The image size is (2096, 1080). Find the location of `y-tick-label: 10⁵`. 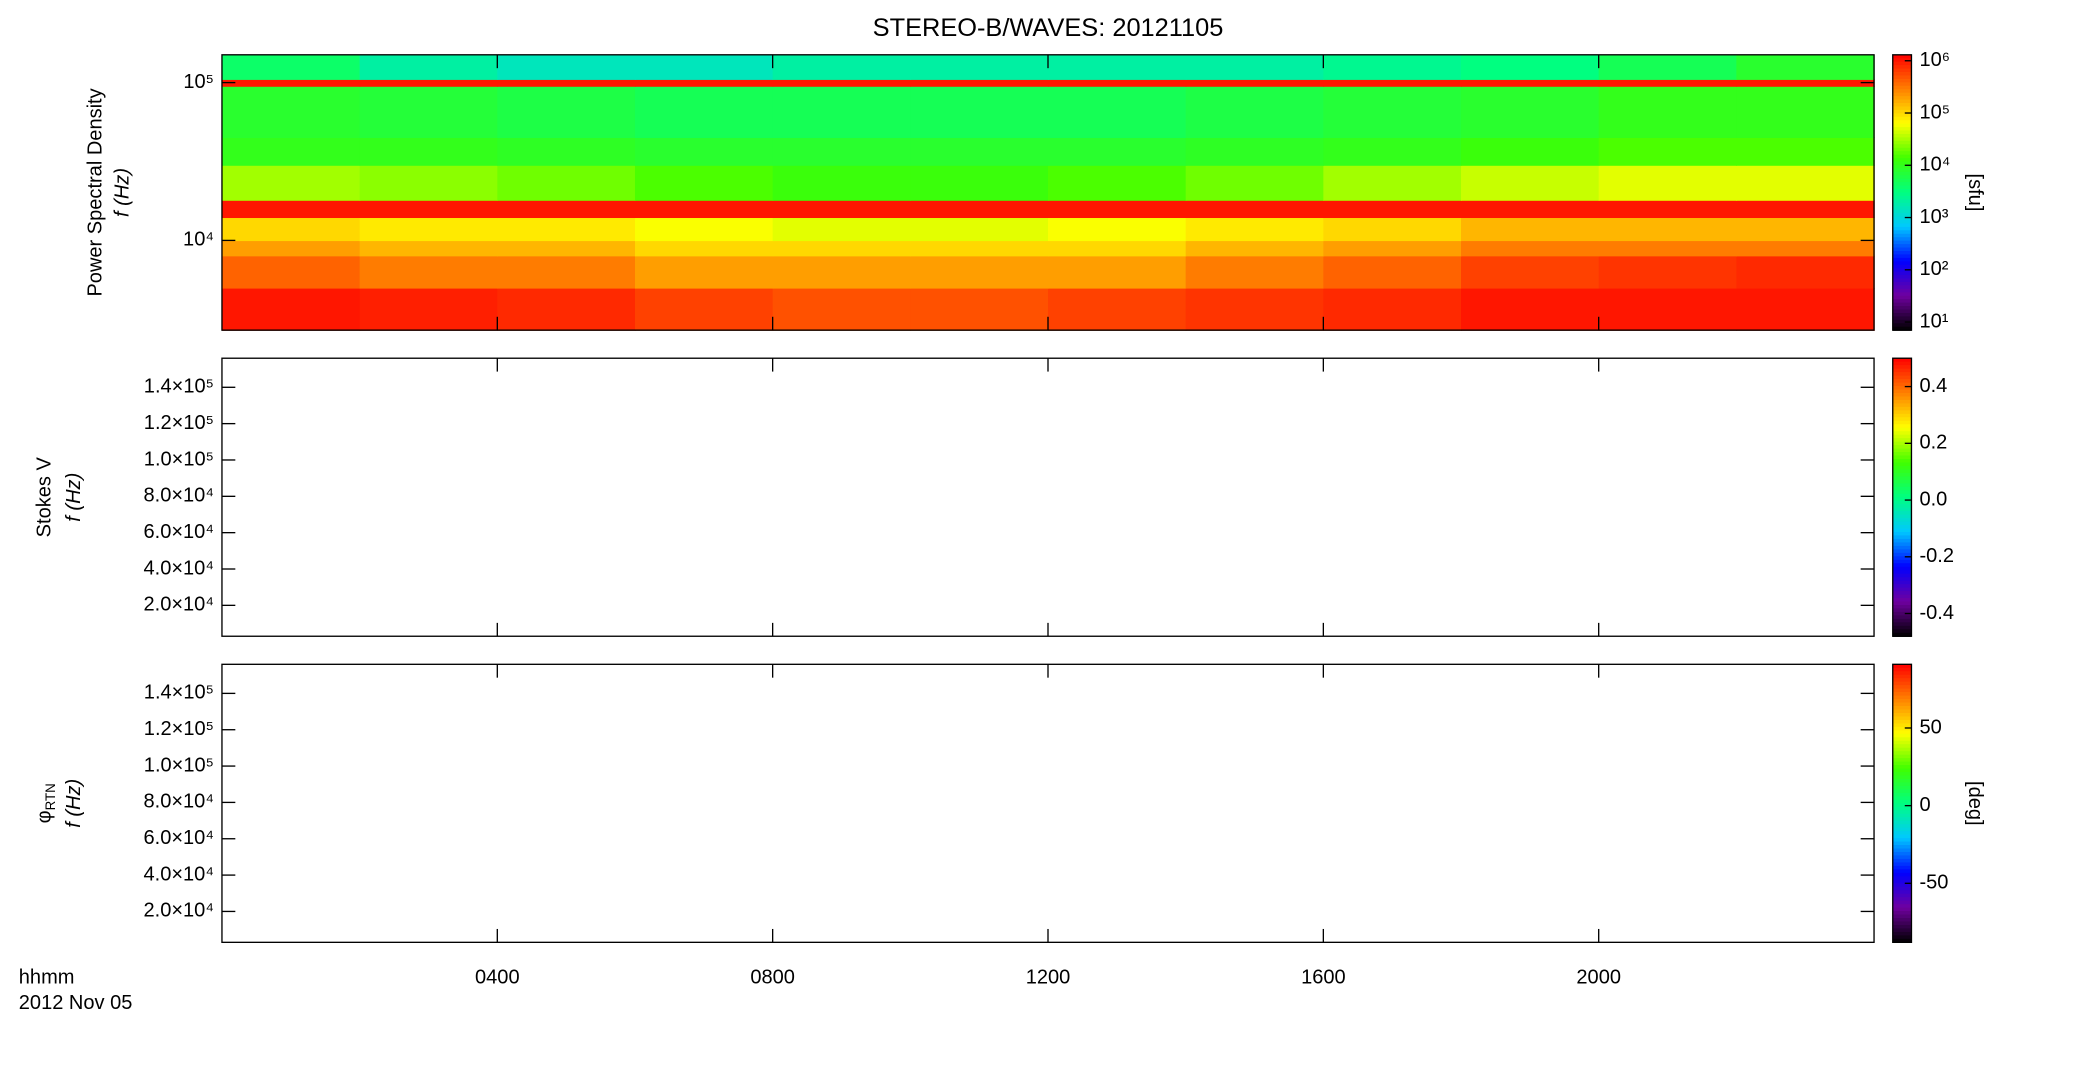

y-tick-label: 10⁵ is located at coordinates (198, 82).